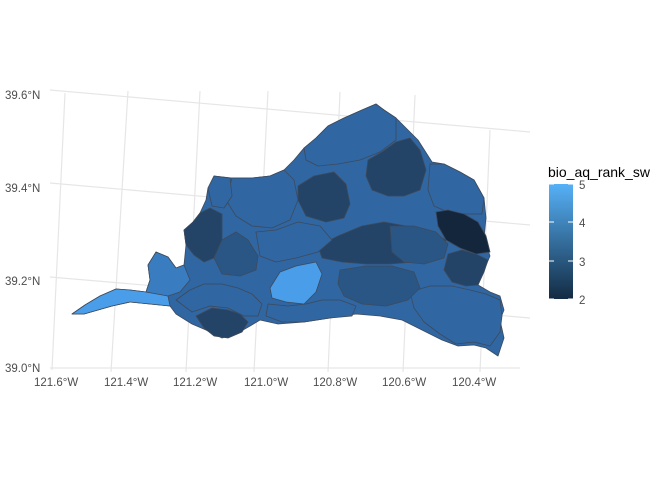  Describe the element at coordinates (396, 167) in the screenshot. I see `subbasin-northeast-upper` at that location.